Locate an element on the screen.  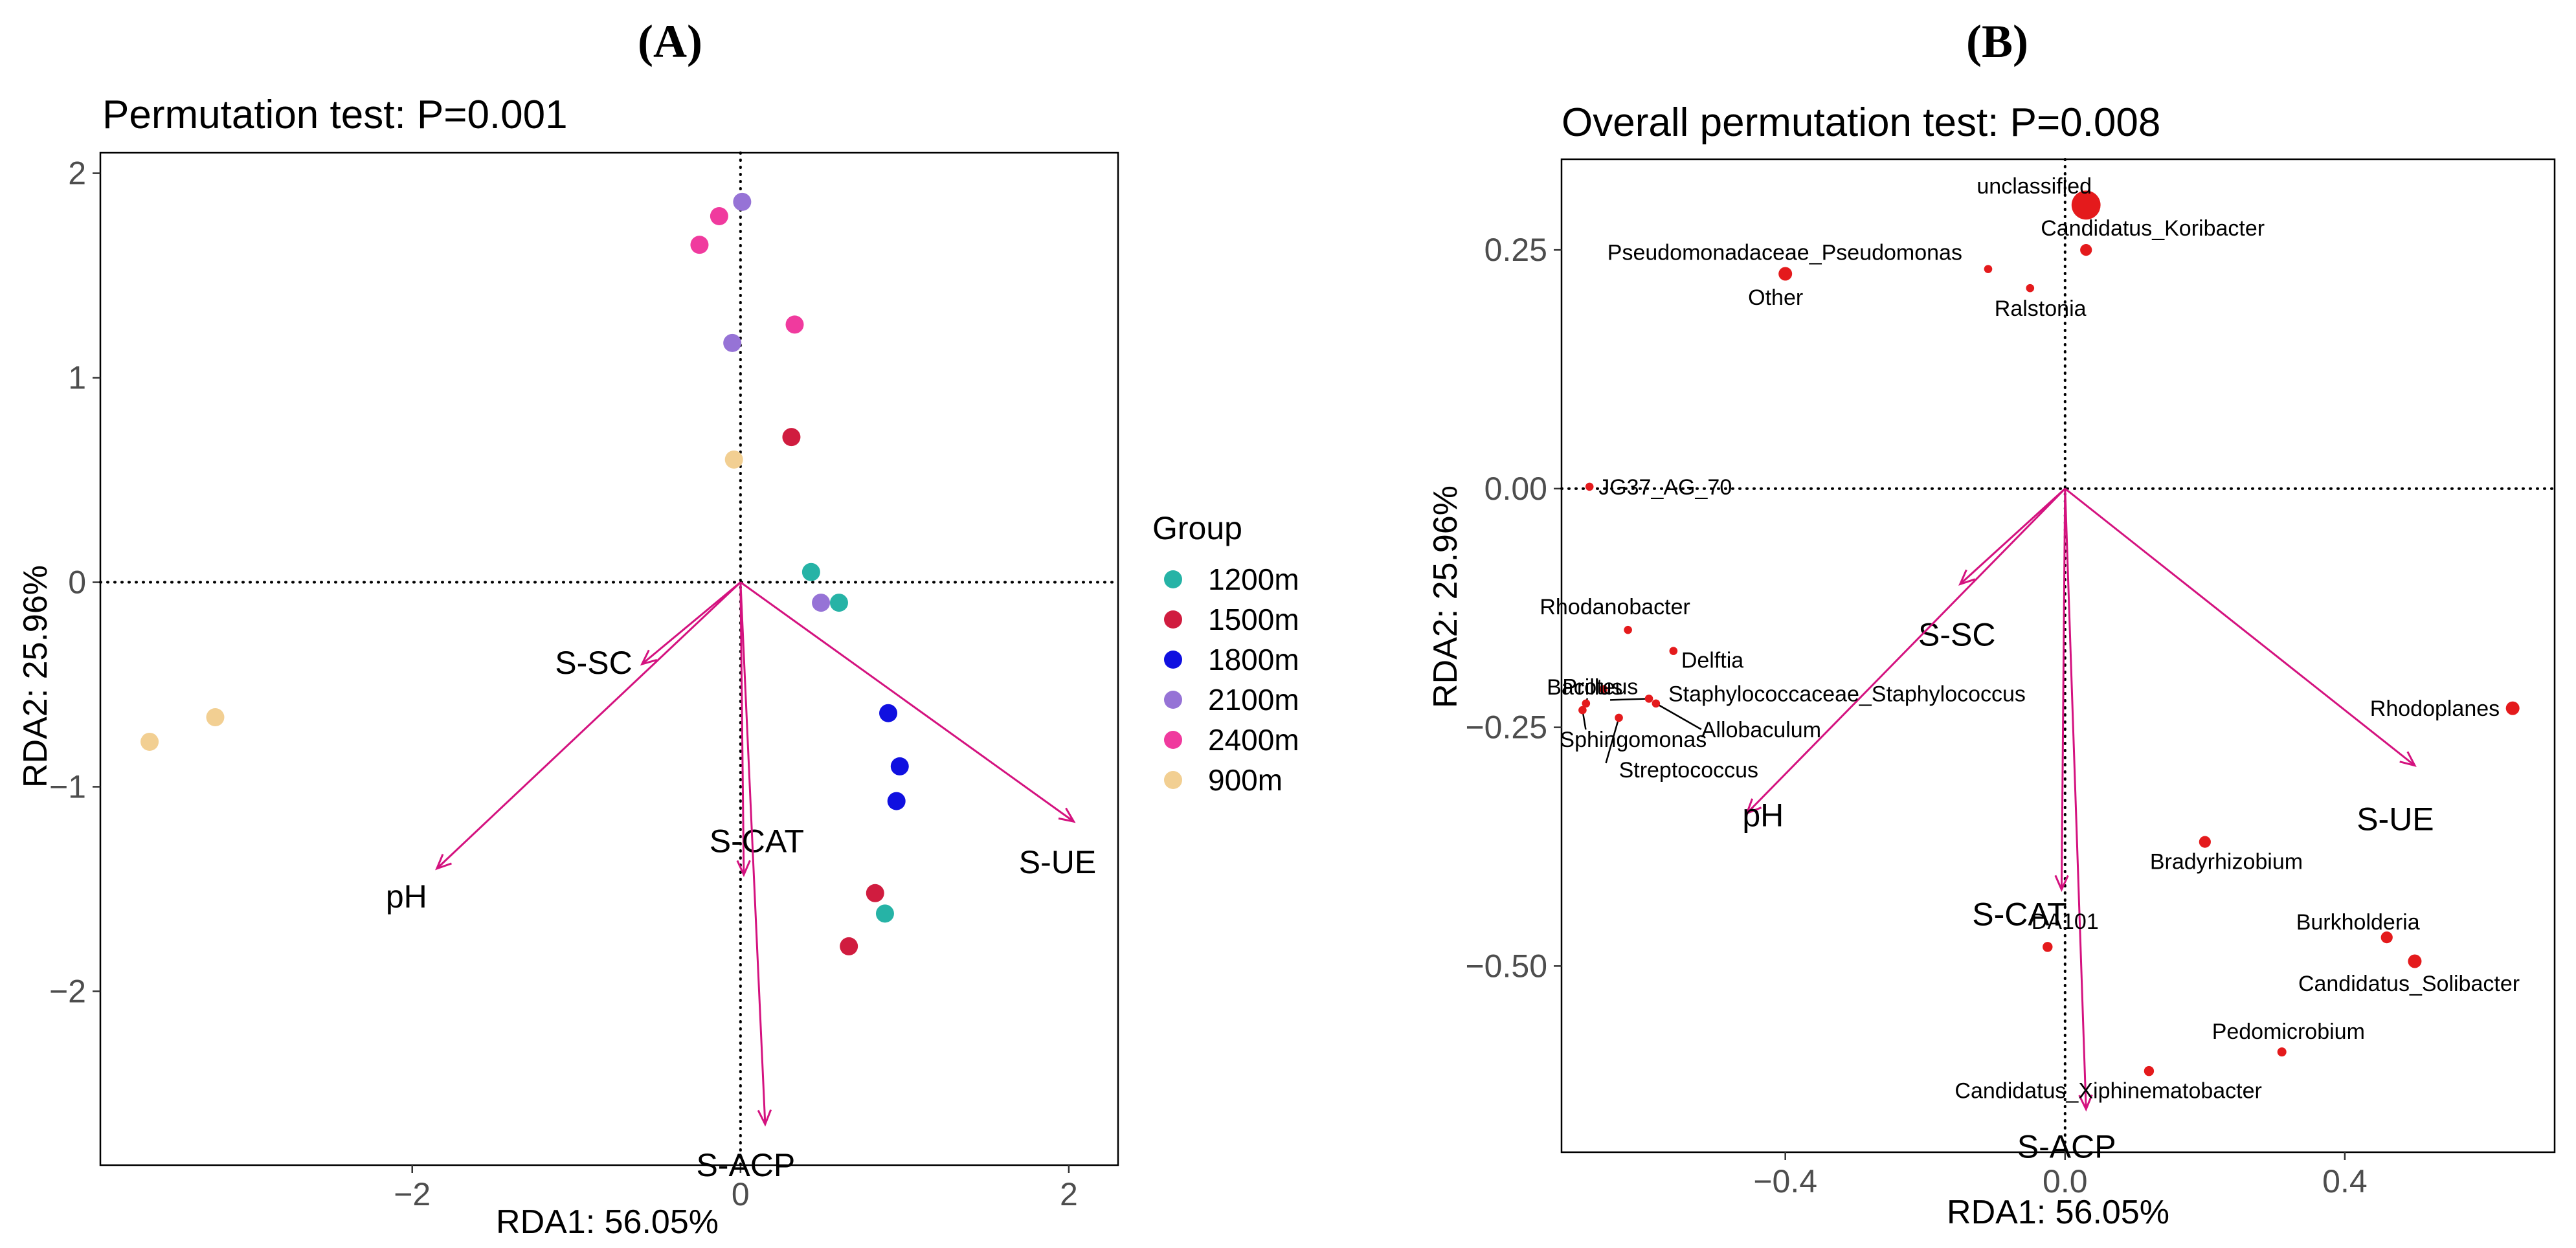
panel-b-point-other is located at coordinates (1785, 274).